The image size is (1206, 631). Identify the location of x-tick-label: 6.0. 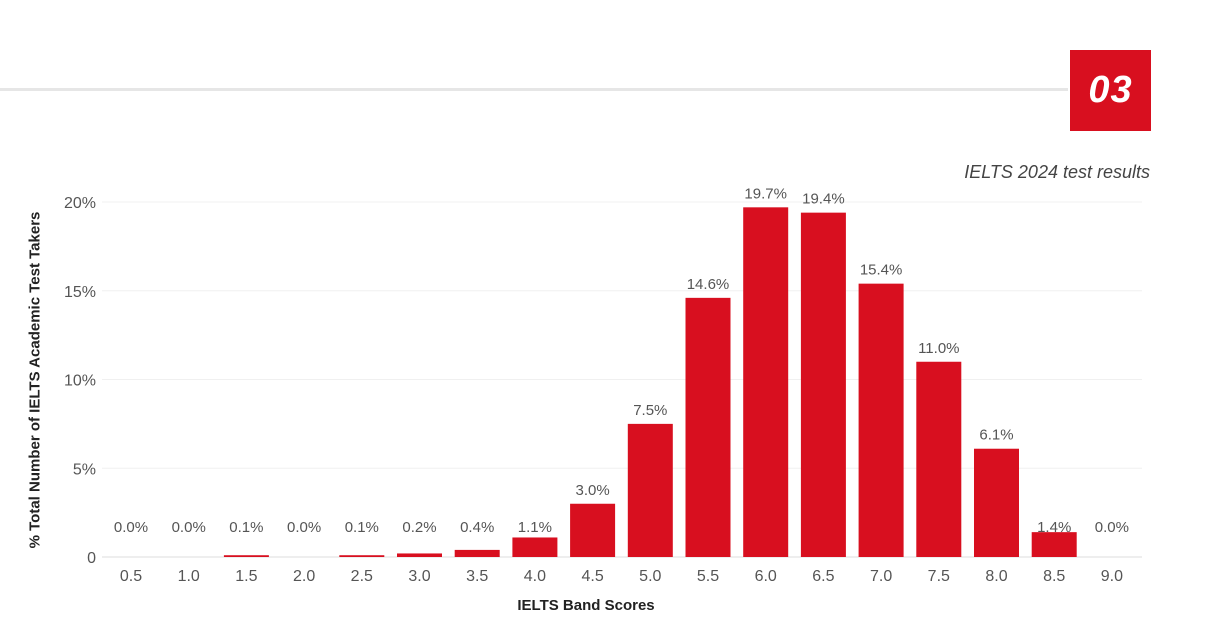
(766, 576).